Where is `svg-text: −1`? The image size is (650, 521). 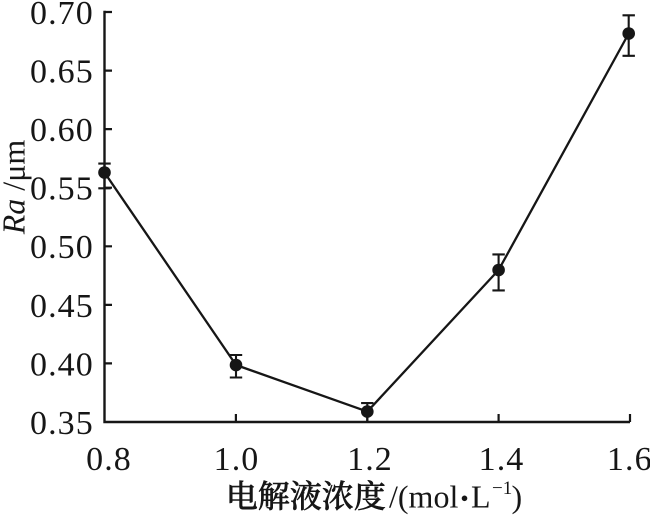
svg-text: −1 is located at coordinates (502, 488).